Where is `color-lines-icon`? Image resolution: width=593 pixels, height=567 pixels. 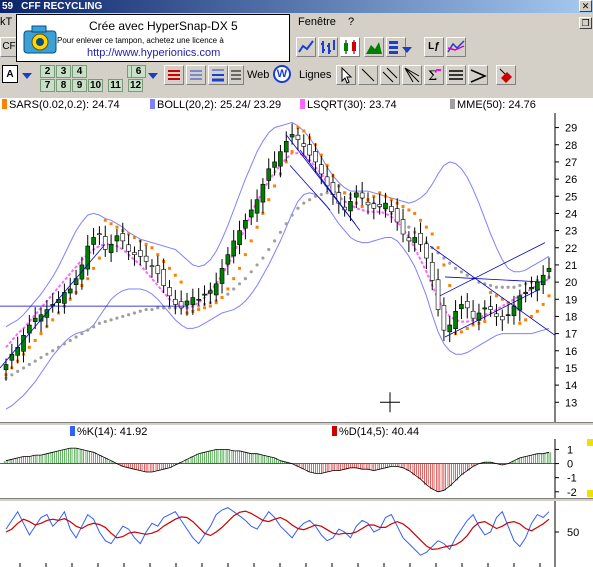 color-lines-icon is located at coordinates (174, 75).